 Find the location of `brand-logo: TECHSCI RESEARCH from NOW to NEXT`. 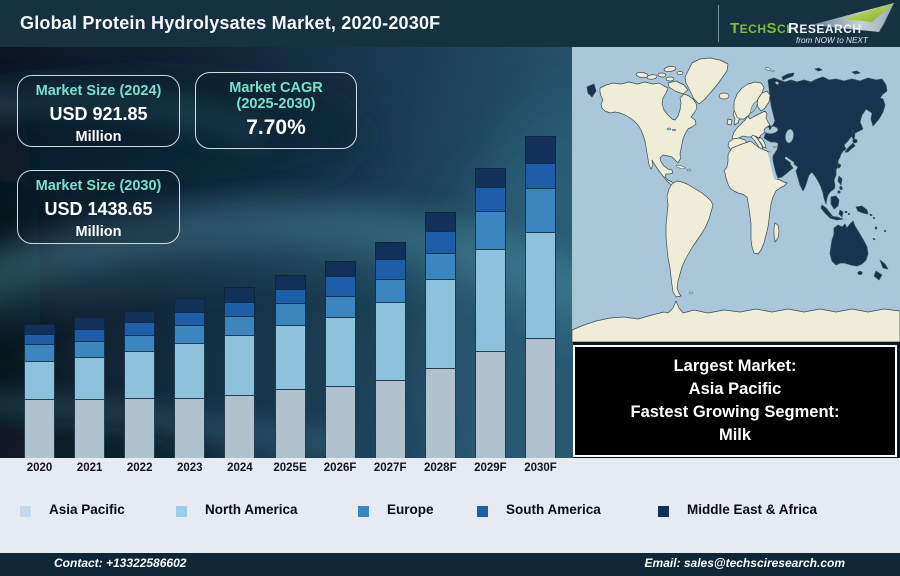

brand-logo: TECHSCI RESEARCH from NOW to NEXT is located at coordinates (811, 23).